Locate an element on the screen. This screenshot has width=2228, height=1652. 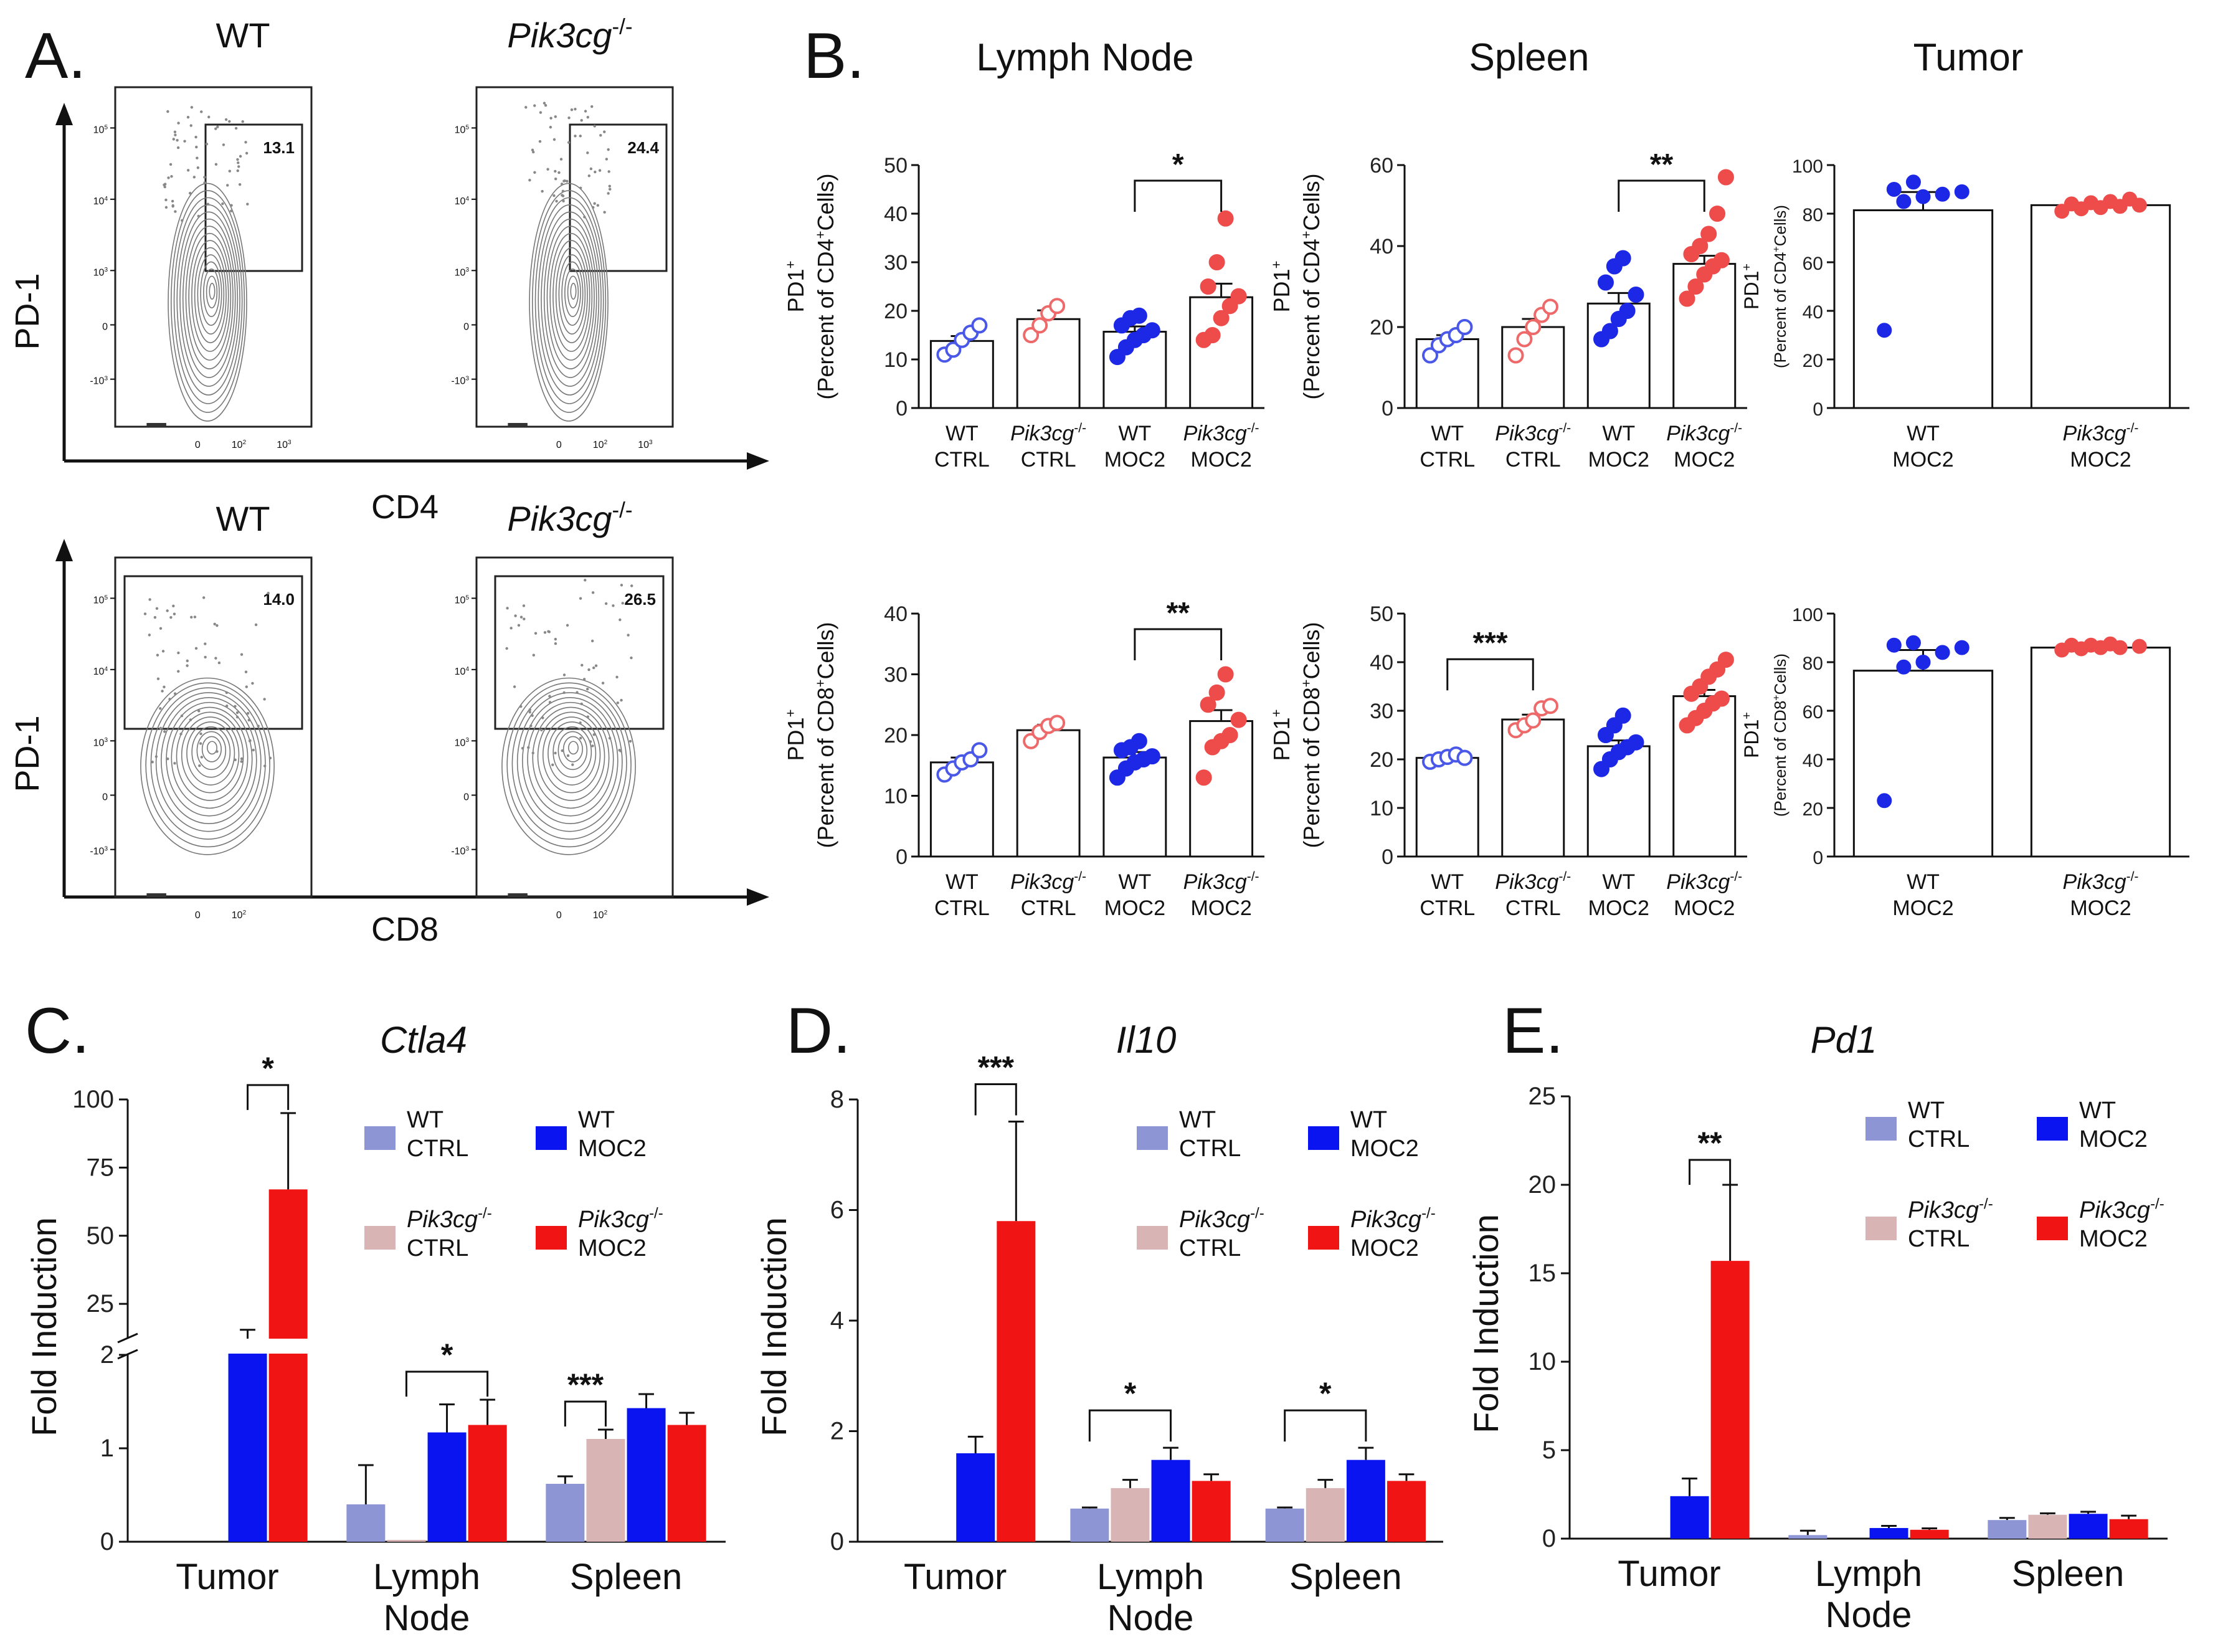
label-part: (Percent of CD8 is located at coordinates (1780, 759).